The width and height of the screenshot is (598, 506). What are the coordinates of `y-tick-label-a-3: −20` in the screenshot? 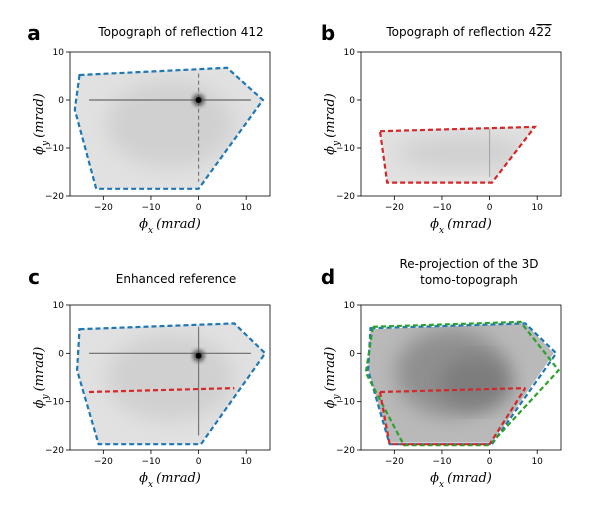 It's located at (54, 197).